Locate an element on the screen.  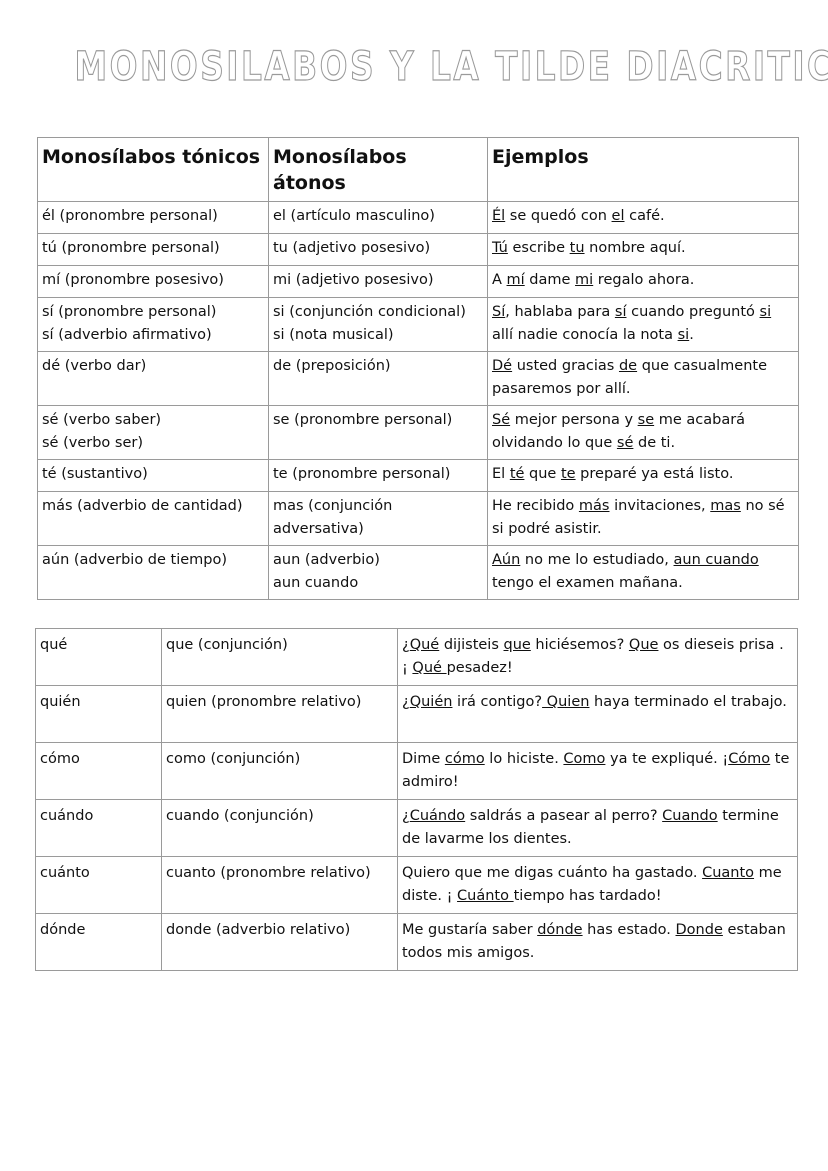
cell-tonico: sé (verbo saber) sé (verbo ser) is located at coordinates (153, 432).